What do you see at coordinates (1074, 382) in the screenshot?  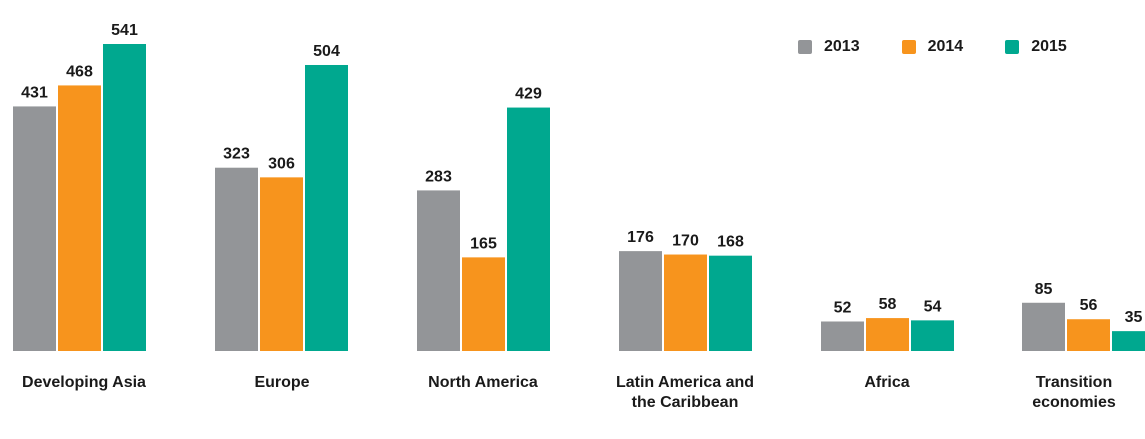 I see `category-label-line-5-0: Transition` at bounding box center [1074, 382].